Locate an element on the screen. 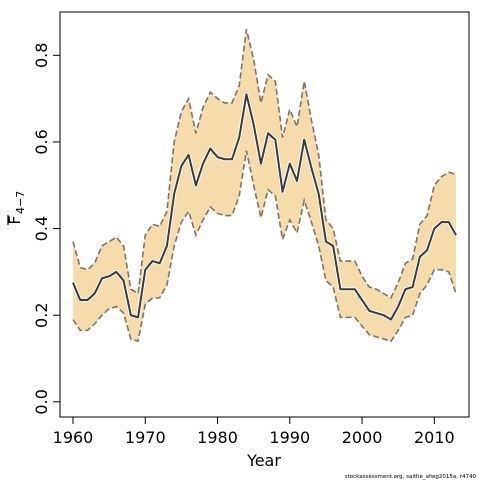  y-tick-label: 0.8 is located at coordinates (41, 55).